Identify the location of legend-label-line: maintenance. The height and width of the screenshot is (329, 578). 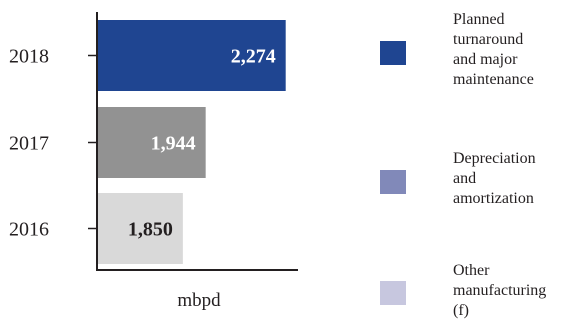
(493, 80).